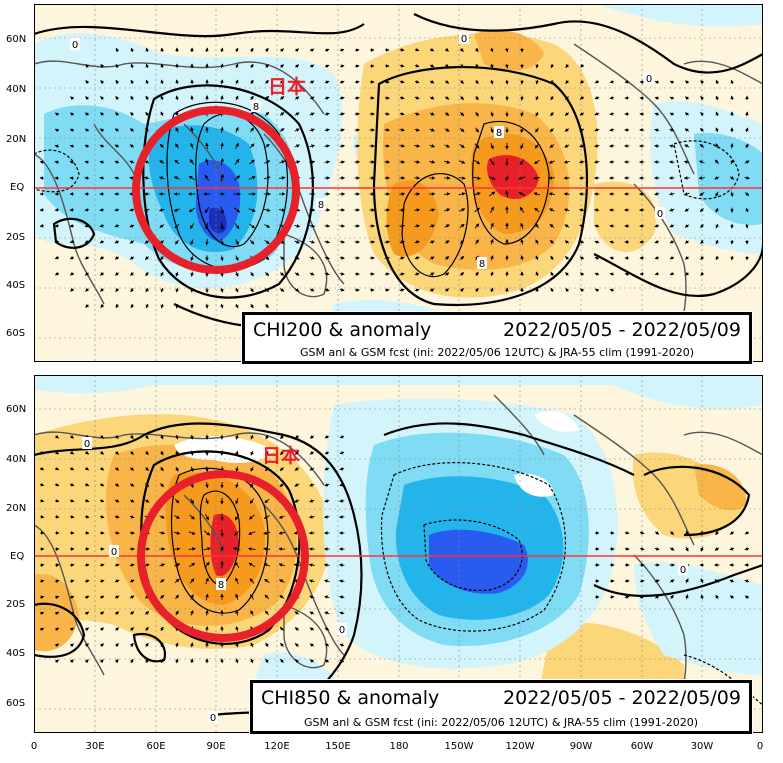 This screenshot has height=763, width=783. Describe the element at coordinates (34, 746) in the screenshot. I see `lon-label: 0` at that location.